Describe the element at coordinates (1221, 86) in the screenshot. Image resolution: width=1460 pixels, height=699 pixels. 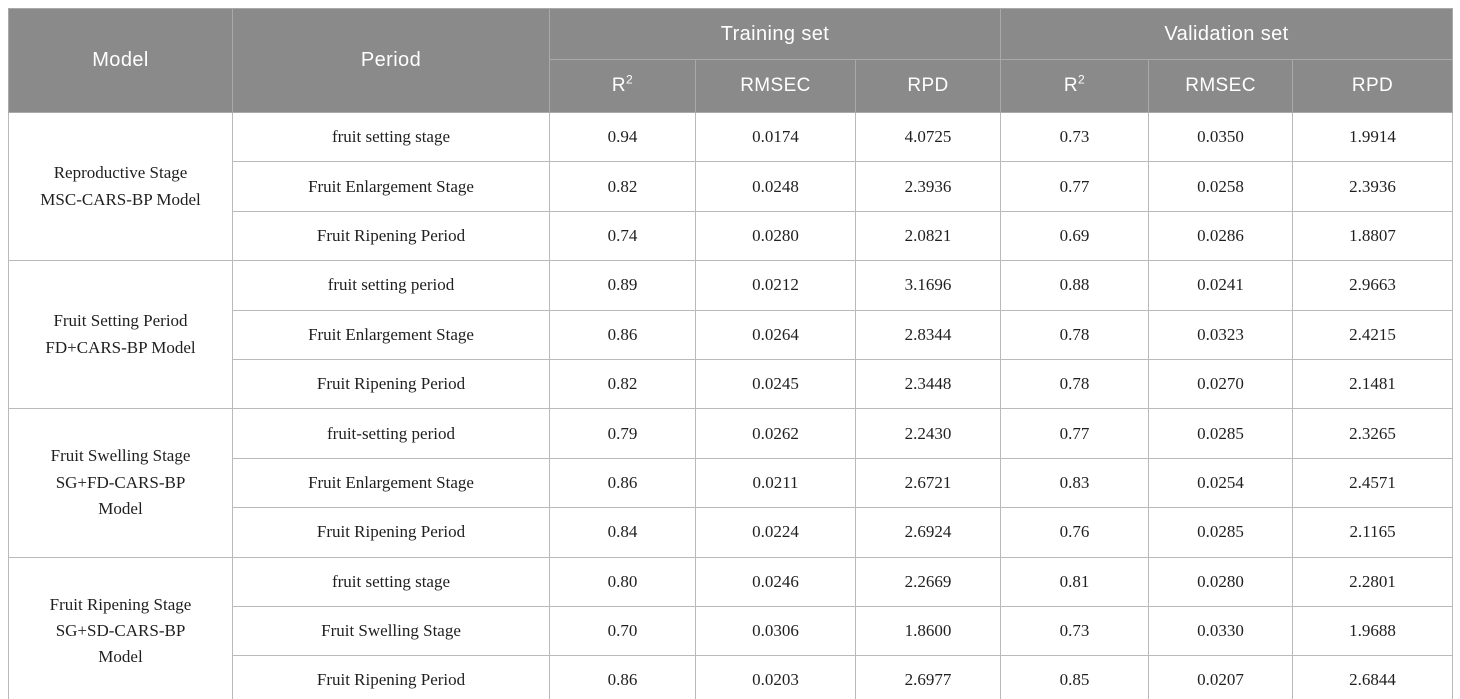
I see `col-header-validation-rmsec: RMSEC` at that location.